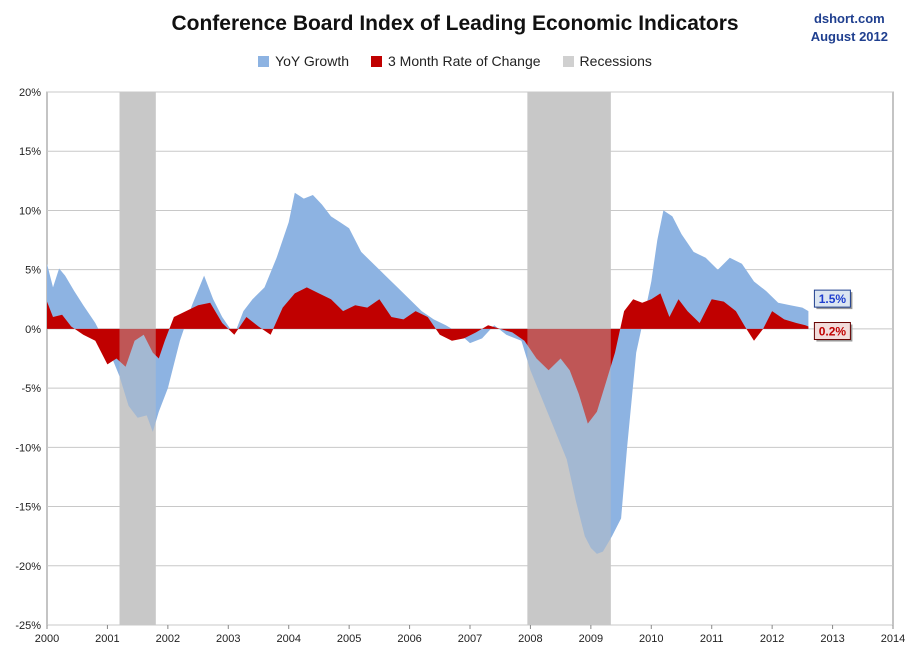 The height and width of the screenshot is (660, 910). I want to click on x-tick-label: 2004, so click(288, 639).